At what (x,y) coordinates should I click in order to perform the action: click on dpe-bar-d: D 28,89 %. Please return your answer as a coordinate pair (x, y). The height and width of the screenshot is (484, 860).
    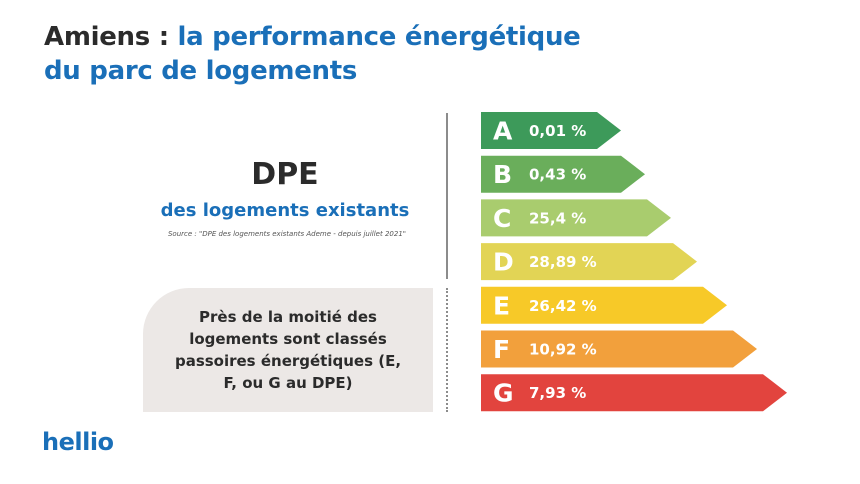
    Looking at the image, I should click on (589, 262).